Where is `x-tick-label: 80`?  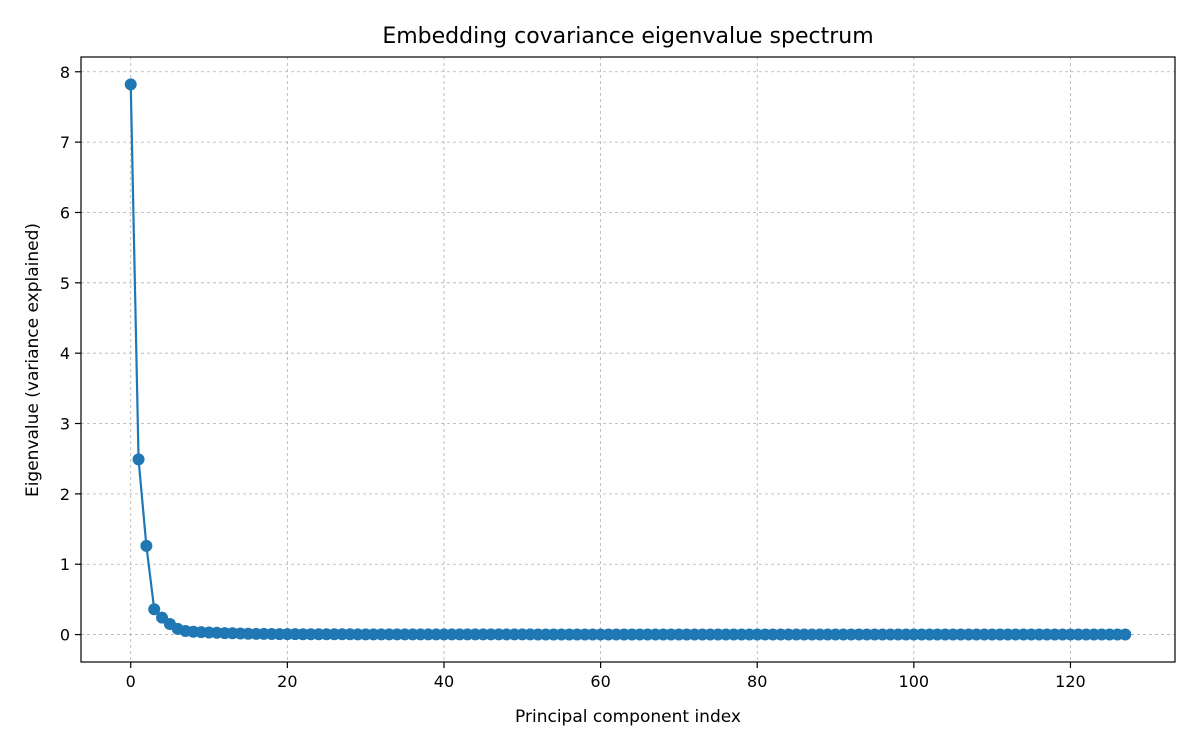 x-tick-label: 80 is located at coordinates (757, 681).